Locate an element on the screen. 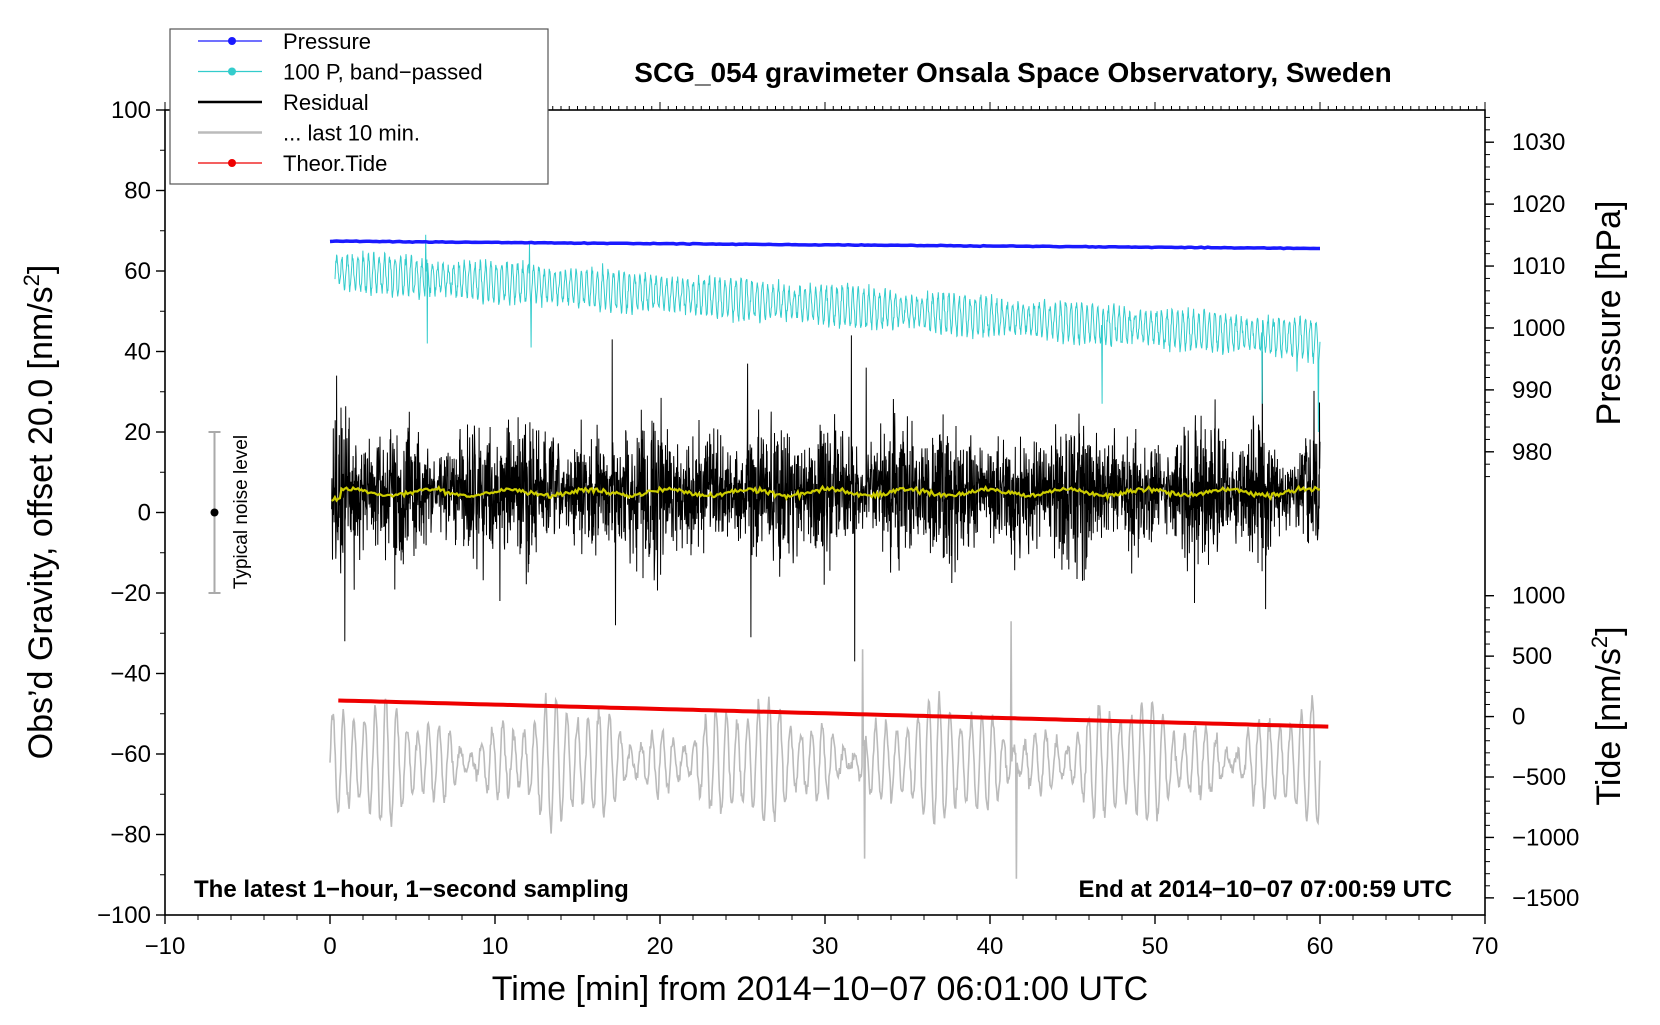 This screenshot has width=1660, height=1025. x-tick-label: 40 is located at coordinates (990, 946).